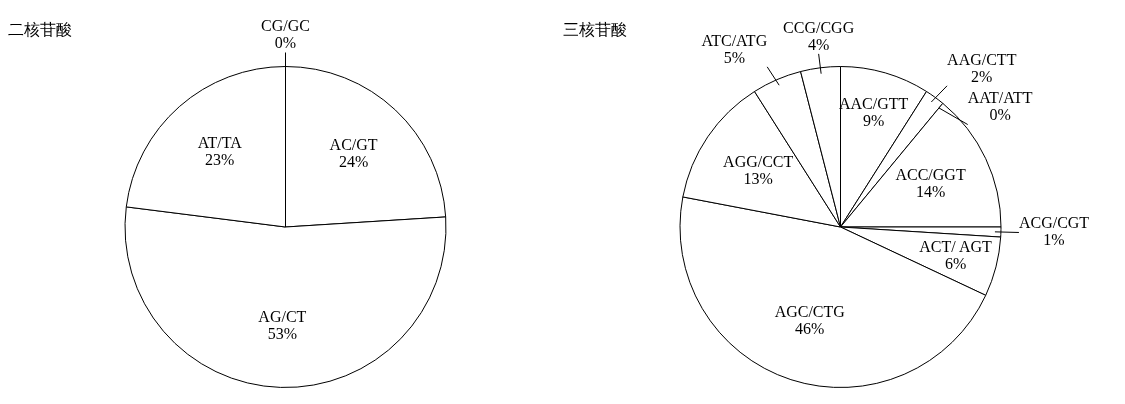 This screenshot has height=404, width=1125. What do you see at coordinates (1054, 223) in the screenshot?
I see `slice-label: ACG/CGT` at bounding box center [1054, 223].